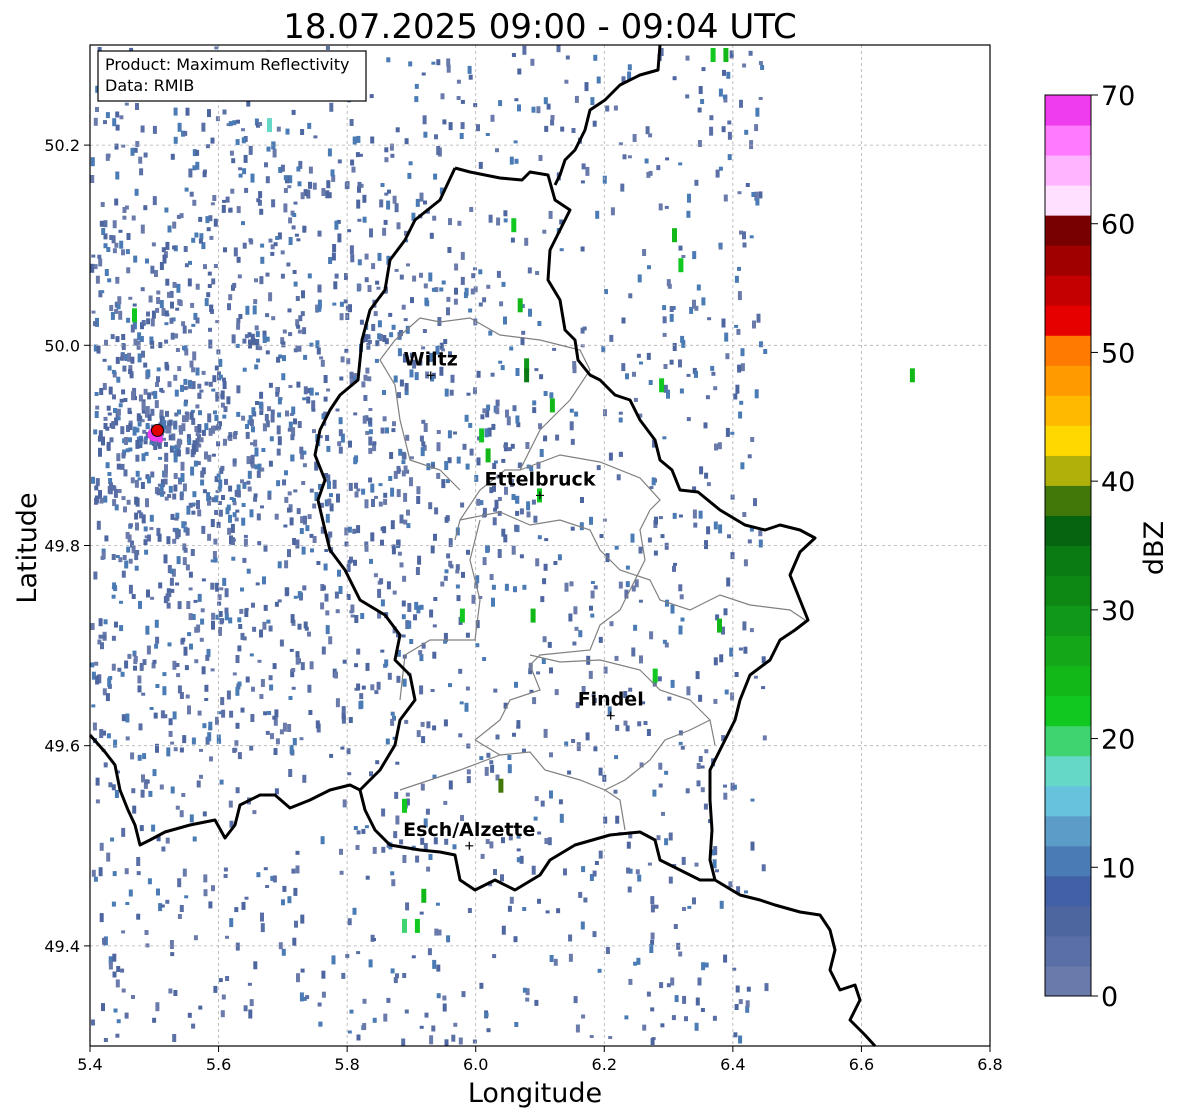  What do you see at coordinates (1068, 545) in the screenshot?
I see `colorbar-frame` at bounding box center [1068, 545].